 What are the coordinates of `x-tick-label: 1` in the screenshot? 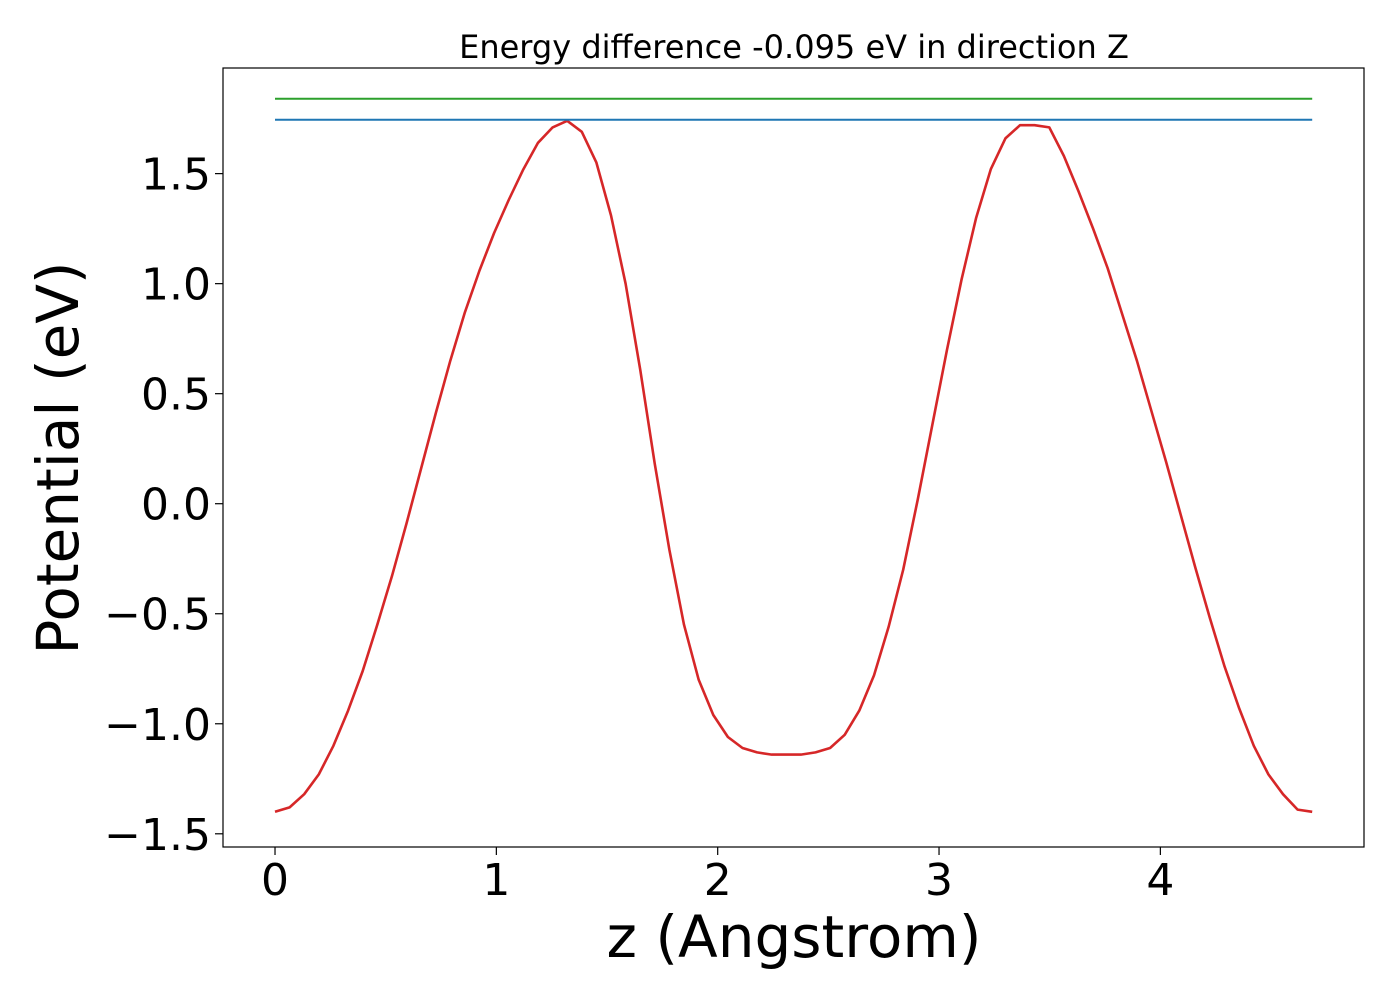 It's located at (496, 880).